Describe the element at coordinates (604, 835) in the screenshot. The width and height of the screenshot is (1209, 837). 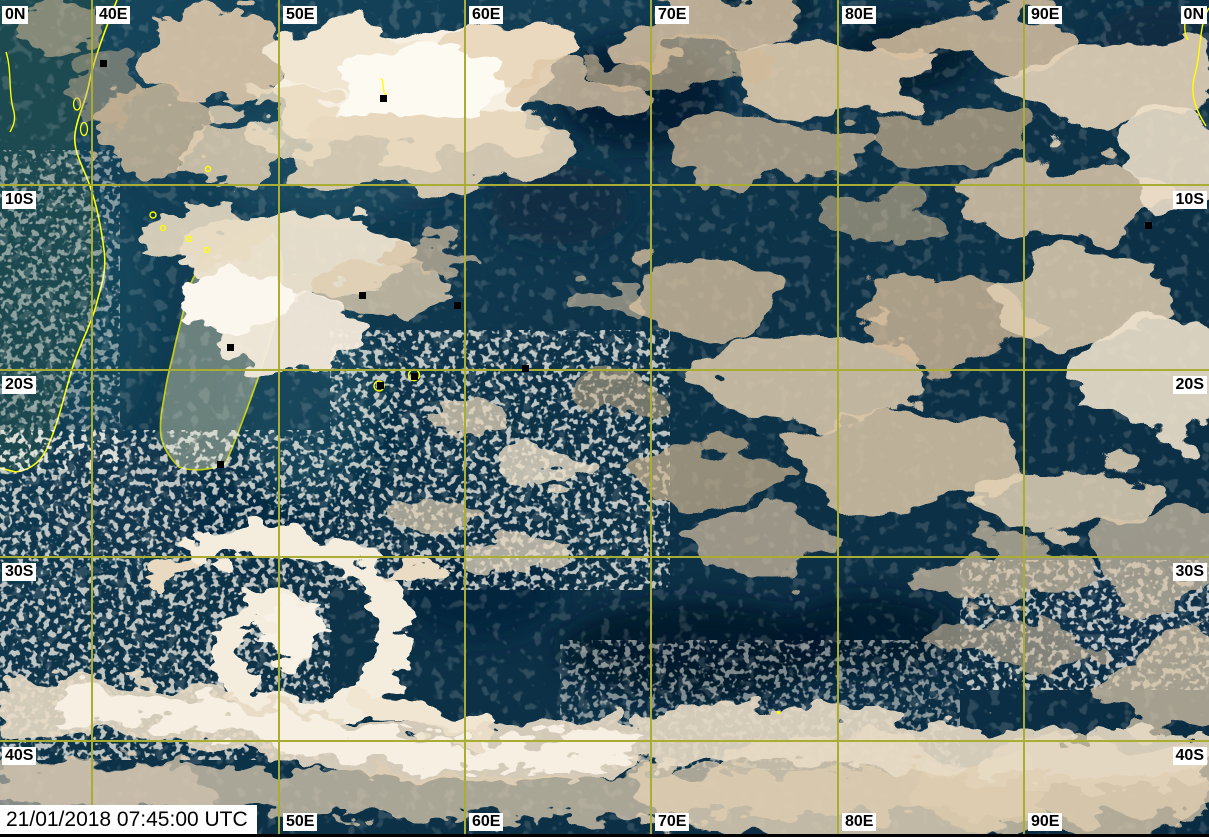
I see `bottom-border` at that location.